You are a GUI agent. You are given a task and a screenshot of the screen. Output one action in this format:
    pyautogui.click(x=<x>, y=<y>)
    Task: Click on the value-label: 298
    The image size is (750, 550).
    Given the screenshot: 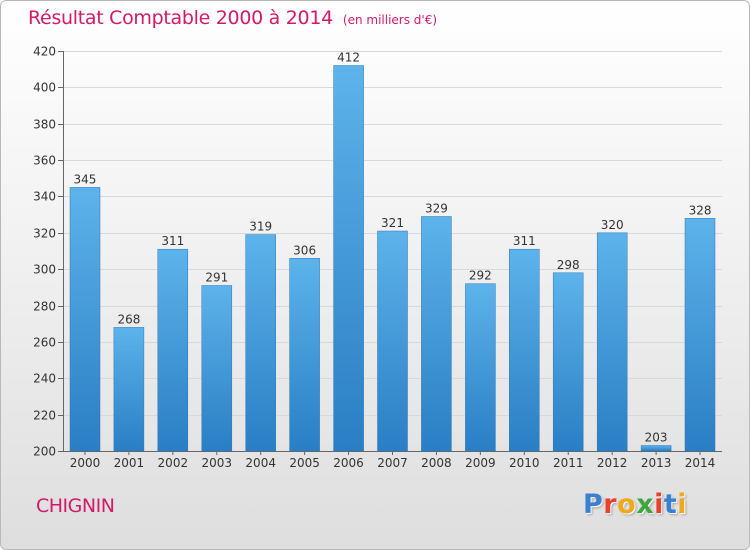 What is the action you would take?
    pyautogui.click(x=568, y=265)
    